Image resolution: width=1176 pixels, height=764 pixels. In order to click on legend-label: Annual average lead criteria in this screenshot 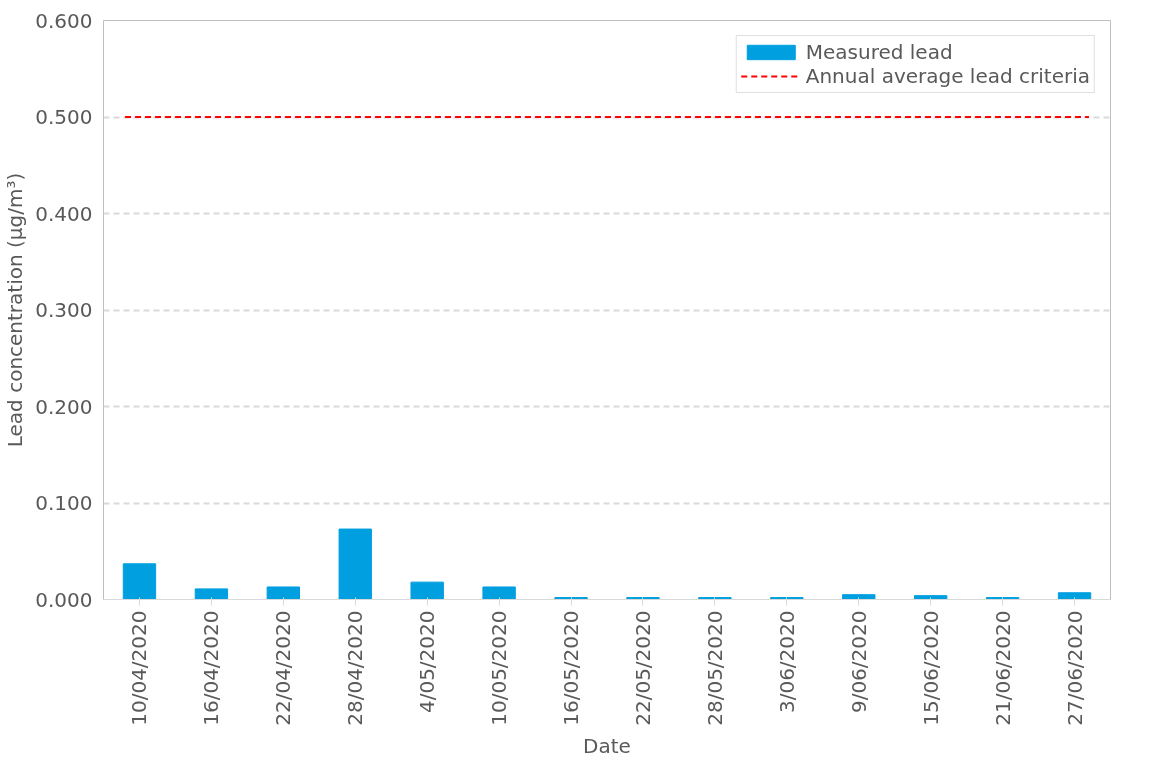, I will do `click(947, 76)`.